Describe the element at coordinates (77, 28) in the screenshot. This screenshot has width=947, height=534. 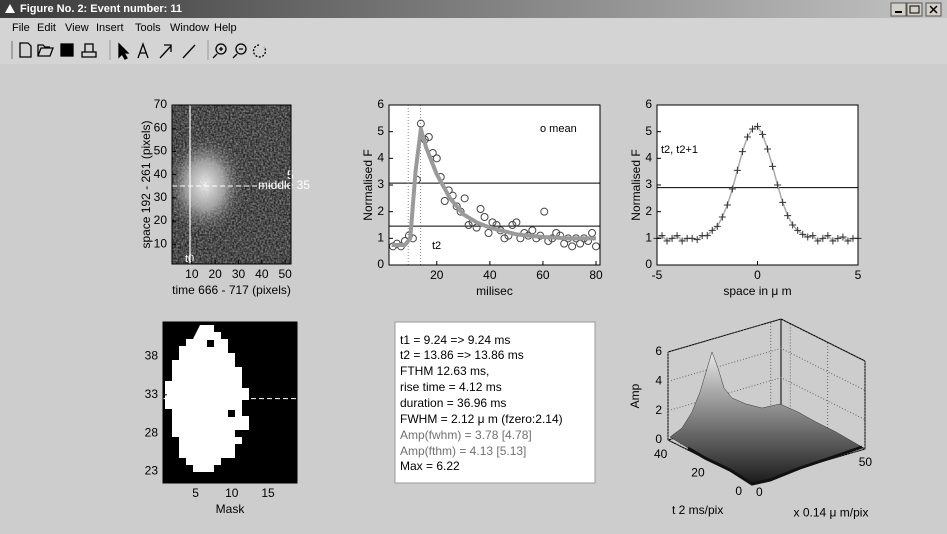
I see `menu-view: View` at that location.